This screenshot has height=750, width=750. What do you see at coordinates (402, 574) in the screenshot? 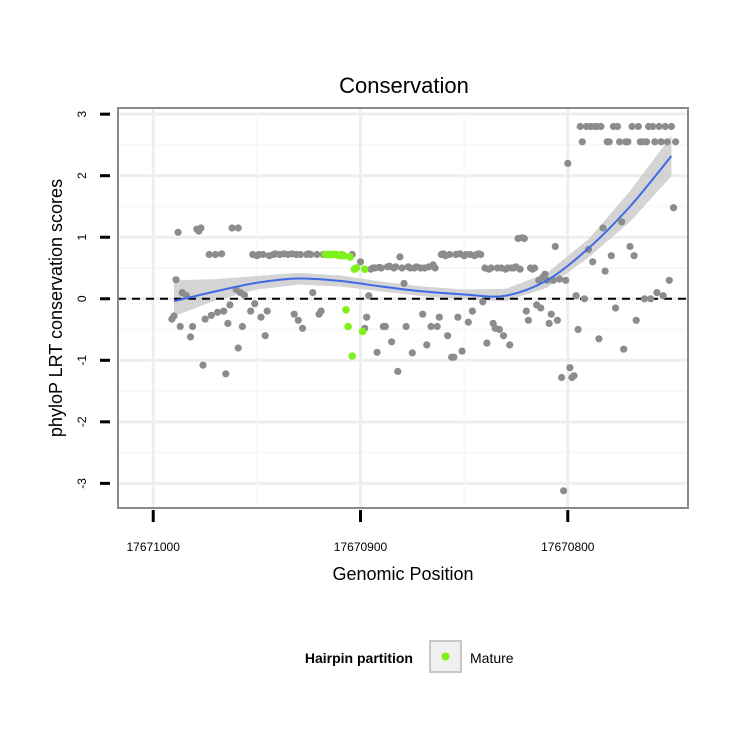
I see `x-axis-title: Genomic Position` at bounding box center [402, 574].